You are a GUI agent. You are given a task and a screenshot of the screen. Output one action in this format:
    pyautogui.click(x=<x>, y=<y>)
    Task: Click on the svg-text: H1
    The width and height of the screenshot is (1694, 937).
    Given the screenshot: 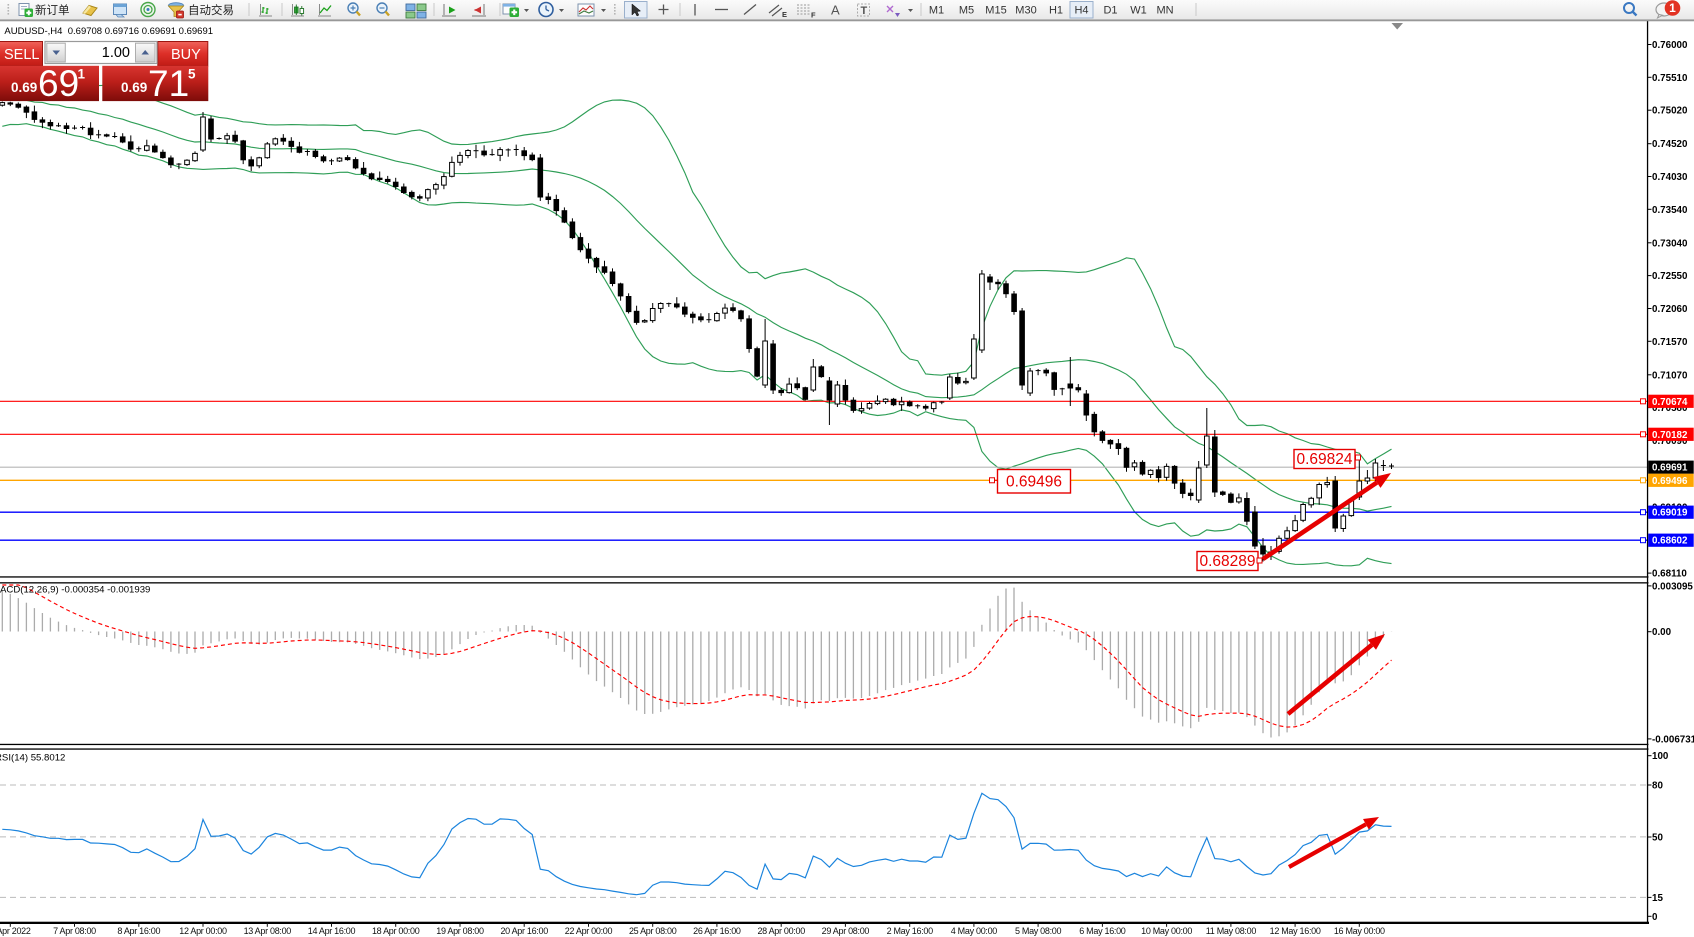 What is the action you would take?
    pyautogui.click(x=1056, y=11)
    